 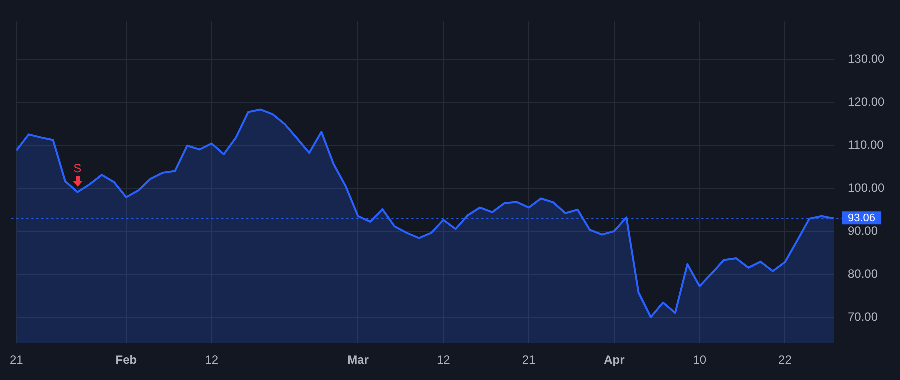 I want to click on y-tick-label: 70.00, so click(x=863, y=317).